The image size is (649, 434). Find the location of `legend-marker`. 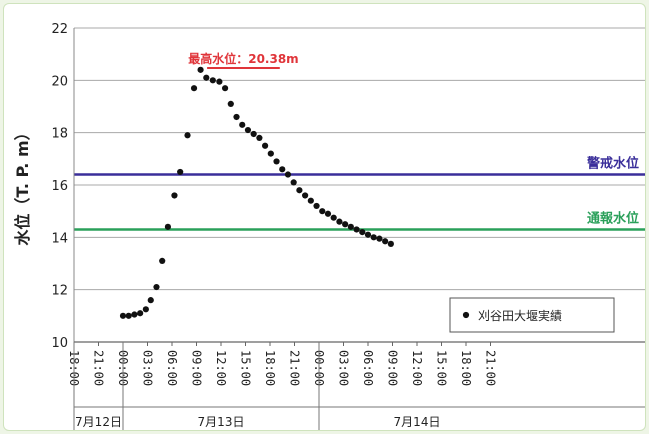

legend-marker is located at coordinates (466, 315).